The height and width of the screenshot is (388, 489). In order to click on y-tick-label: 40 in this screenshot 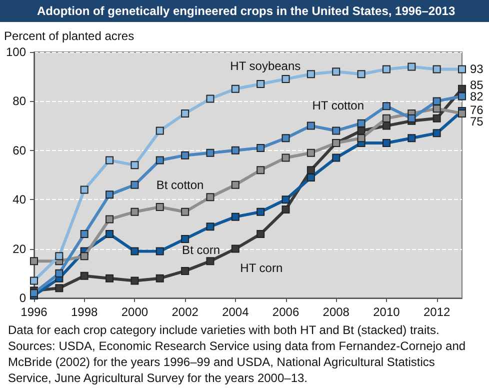, I will do `click(19, 199)`.